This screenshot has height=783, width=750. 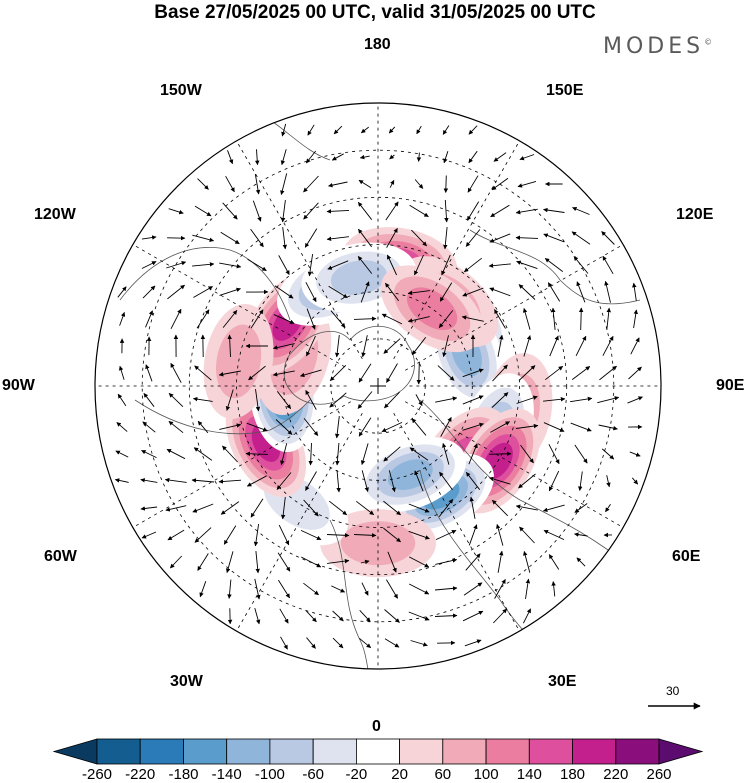 What do you see at coordinates (654, 46) in the screenshot?
I see `brand-text: MODES` at bounding box center [654, 46].